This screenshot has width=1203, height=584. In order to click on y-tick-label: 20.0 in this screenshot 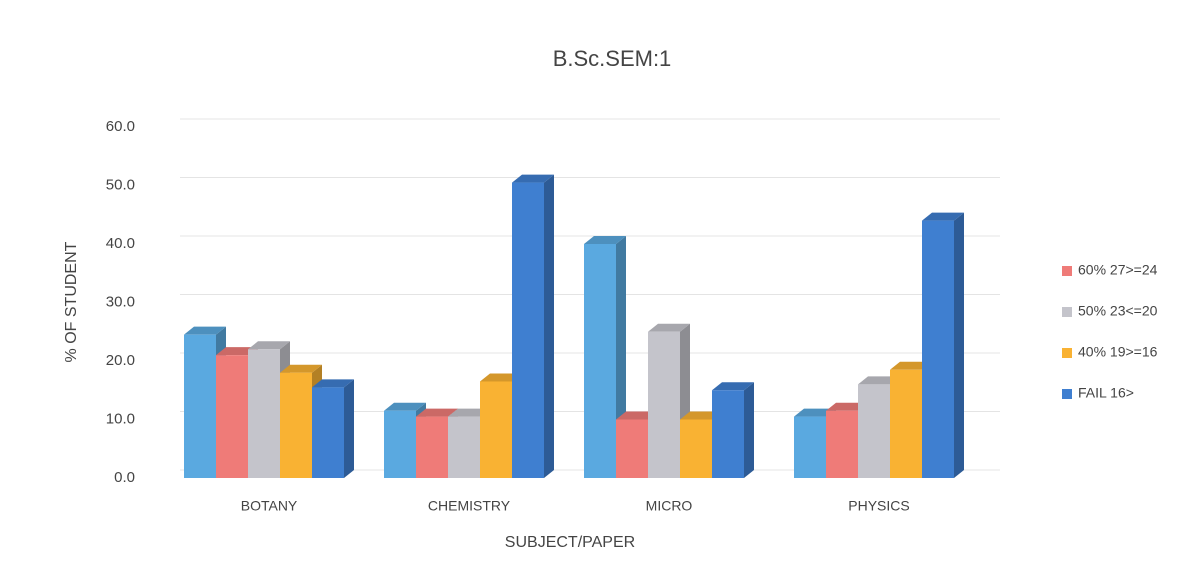, I will do `click(120, 360)`.